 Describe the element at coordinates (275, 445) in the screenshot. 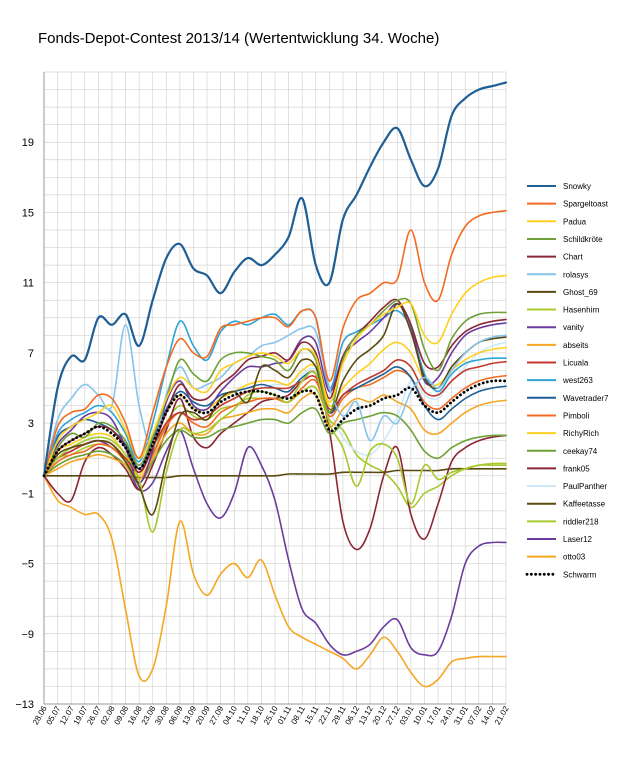

I see `series-line-ceekay74` at that location.